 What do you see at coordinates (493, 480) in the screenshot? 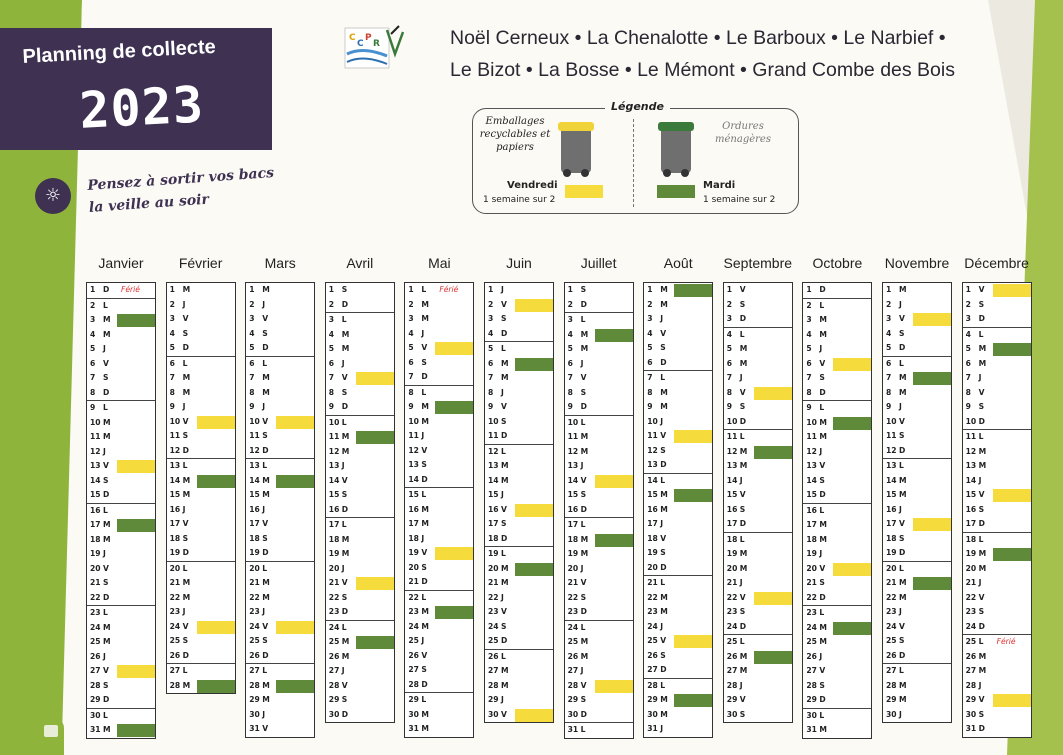
I see `day-number: 14` at bounding box center [493, 480].